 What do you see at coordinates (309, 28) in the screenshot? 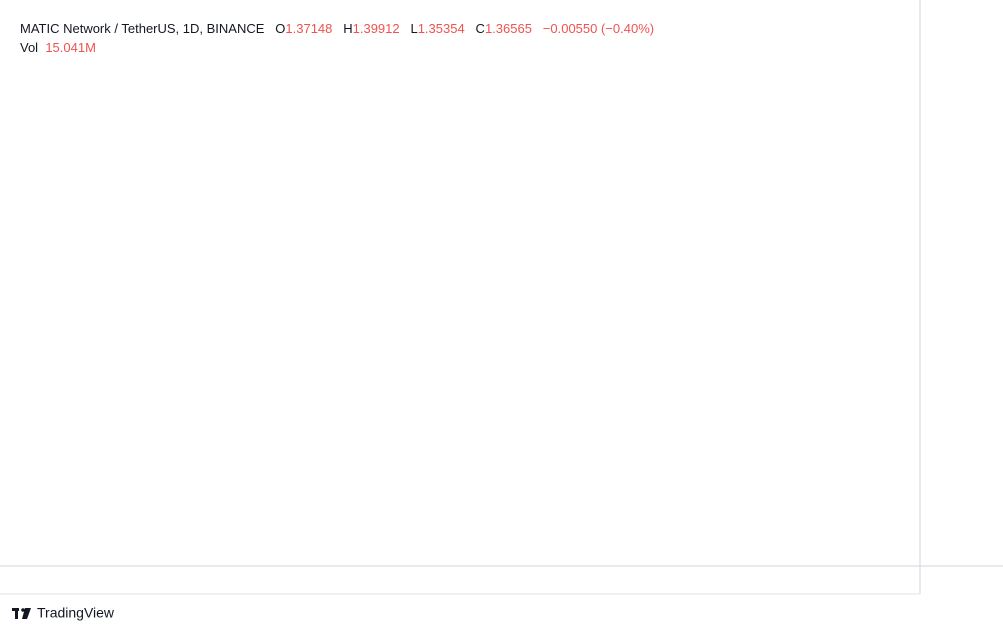
I see `ohlc-value: 1.37148` at bounding box center [309, 28].